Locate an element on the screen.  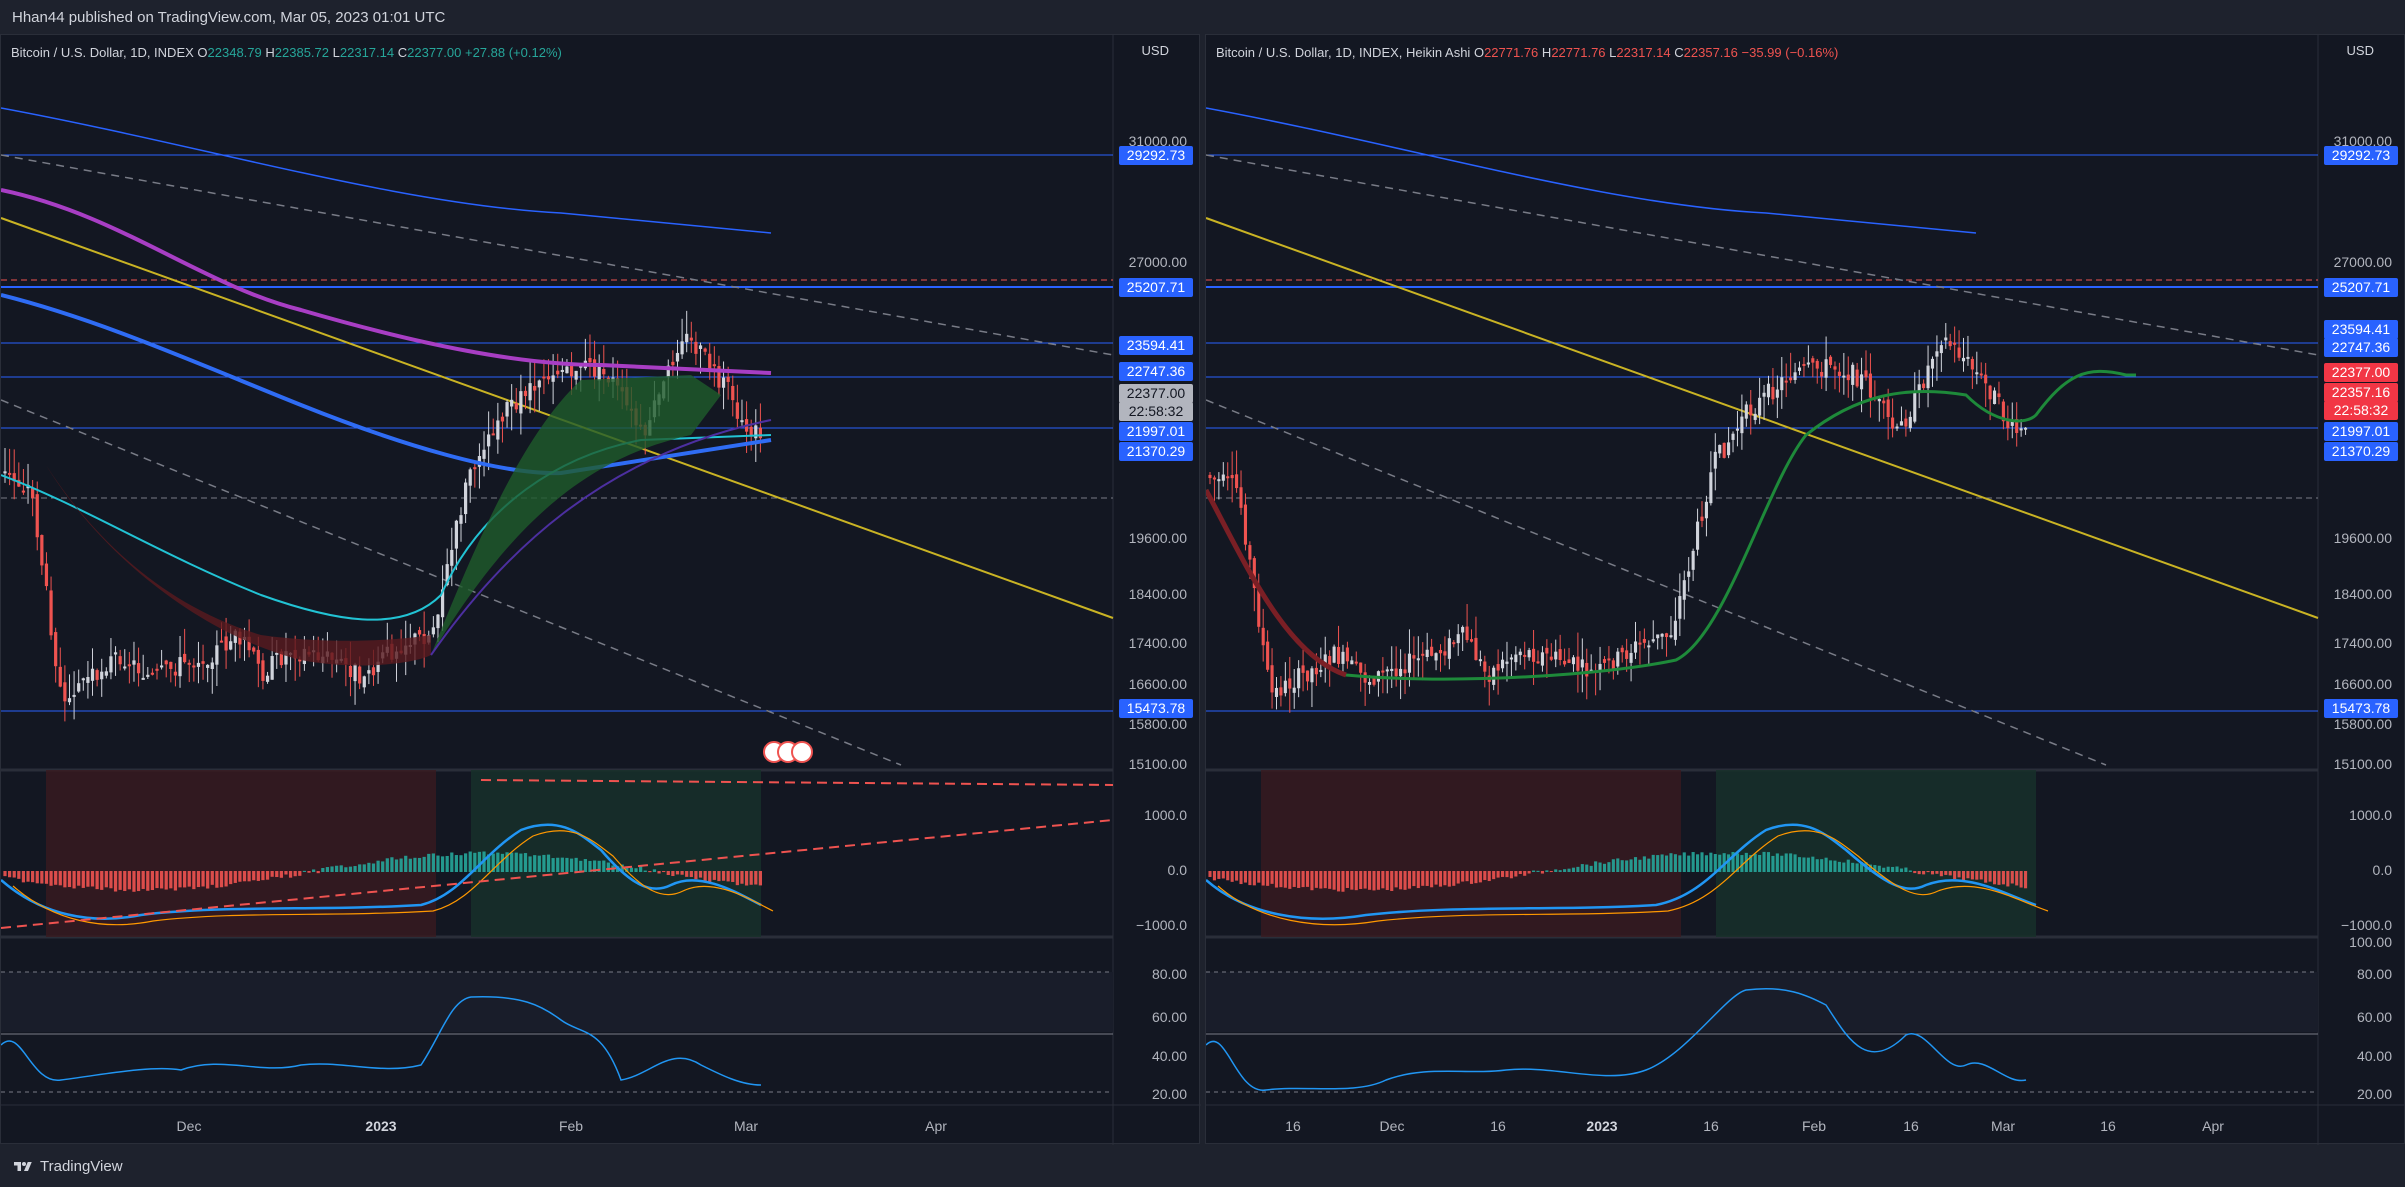
event-flag-icon is located at coordinates (802, 752).